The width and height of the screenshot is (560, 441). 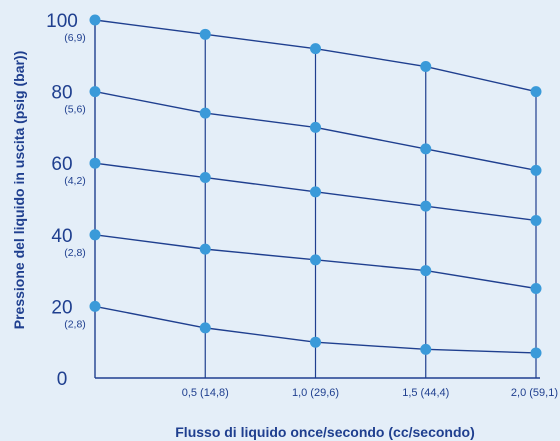 What do you see at coordinates (536, 288) in the screenshot?
I see `point-s3-x4` at bounding box center [536, 288].